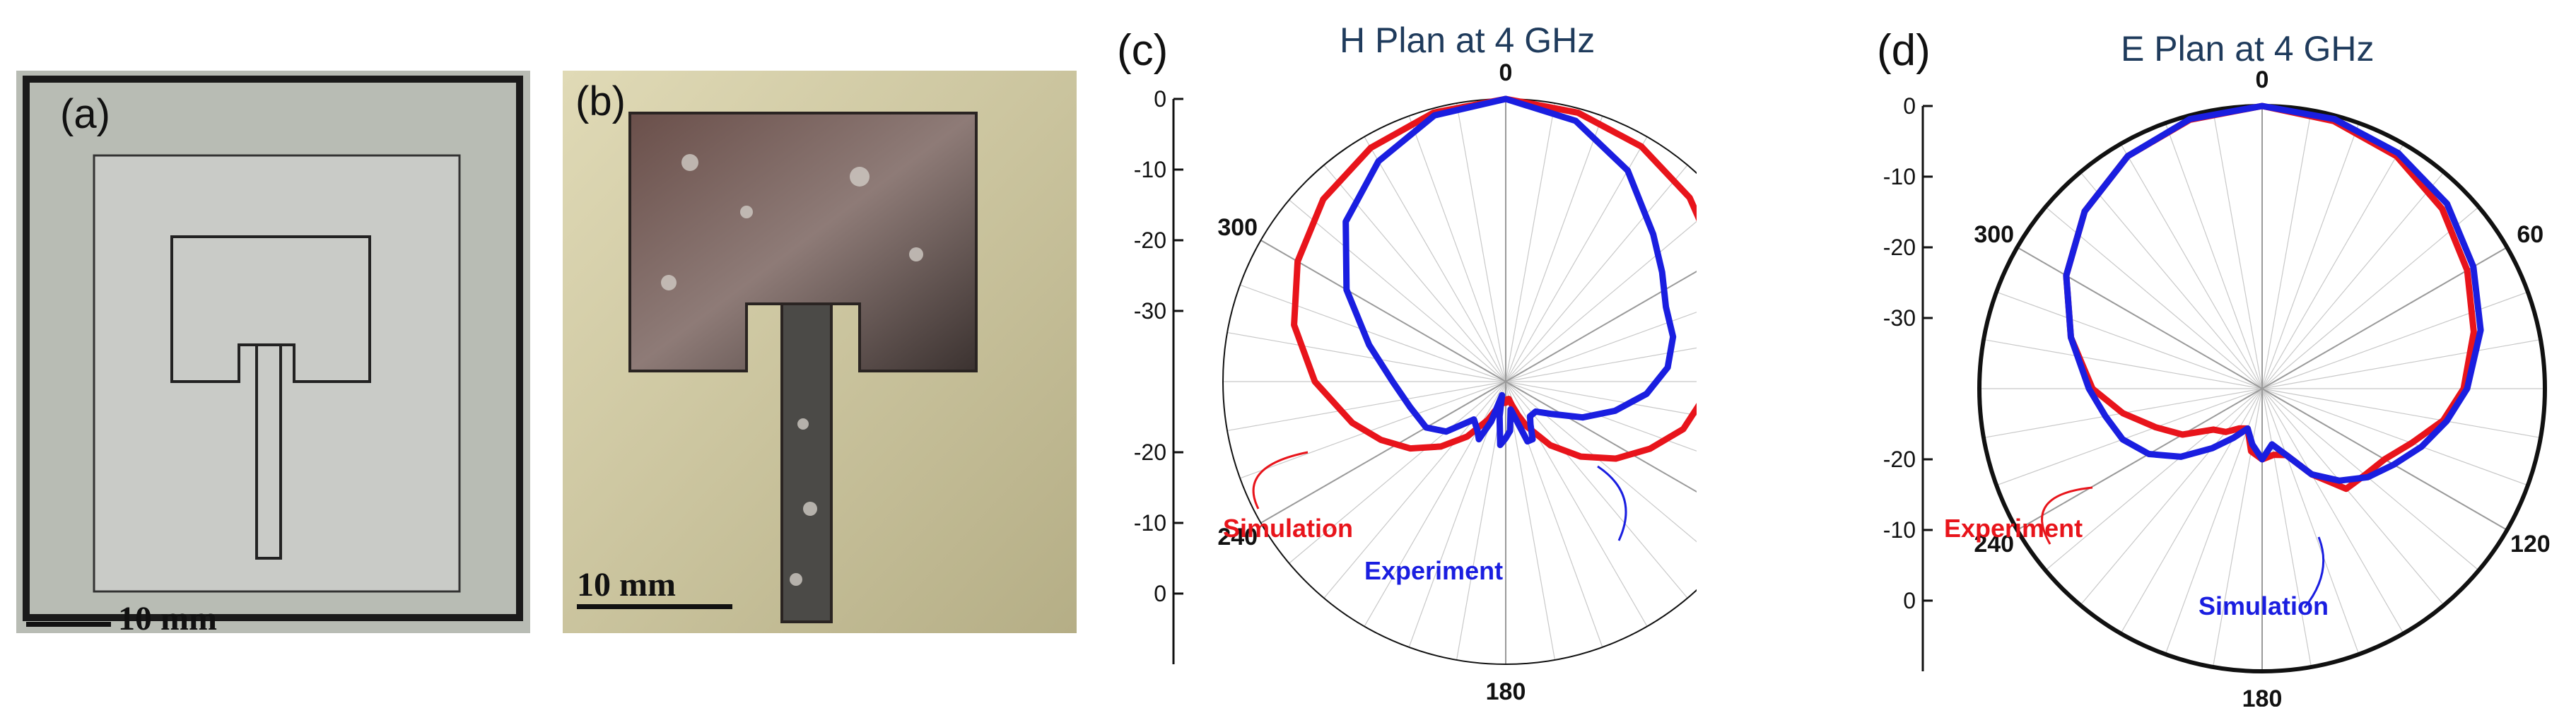 Image resolution: width=2576 pixels, height=713 pixels. I want to click on annotation-red: Experiment, so click(2013, 528).